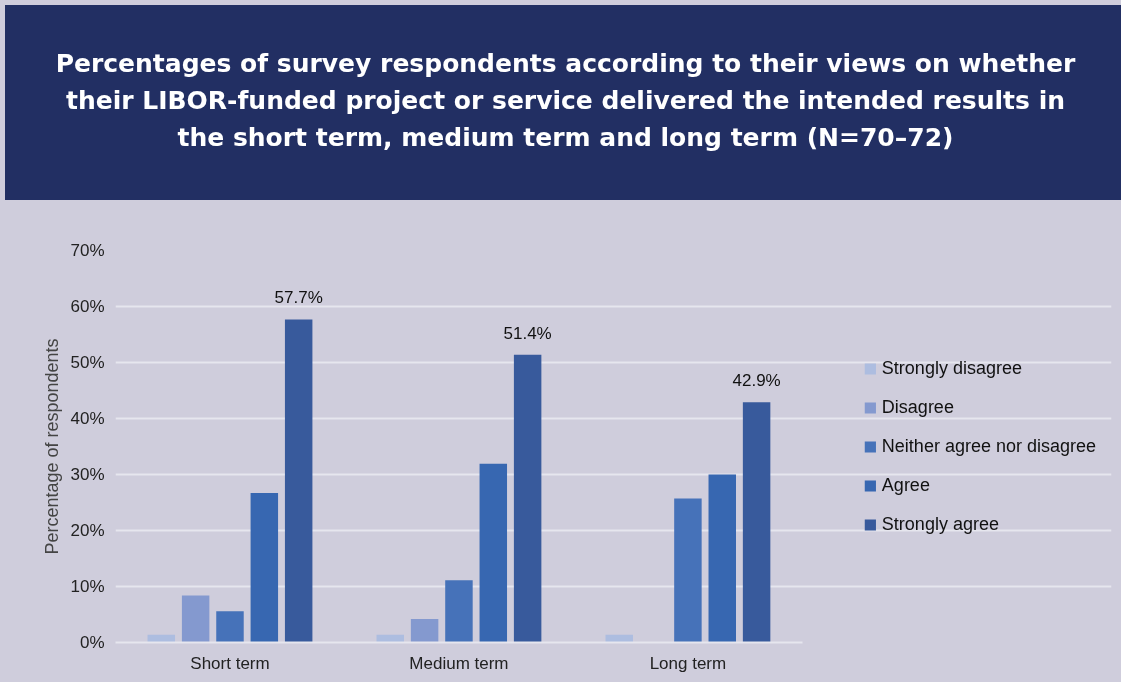  I want to click on chart-title: Percentages of survey respondents according to their views on whether their LIBOR-funded project or service delivered the intended results in the short term, medium term and long term (N=70–72), so click(565, 101).